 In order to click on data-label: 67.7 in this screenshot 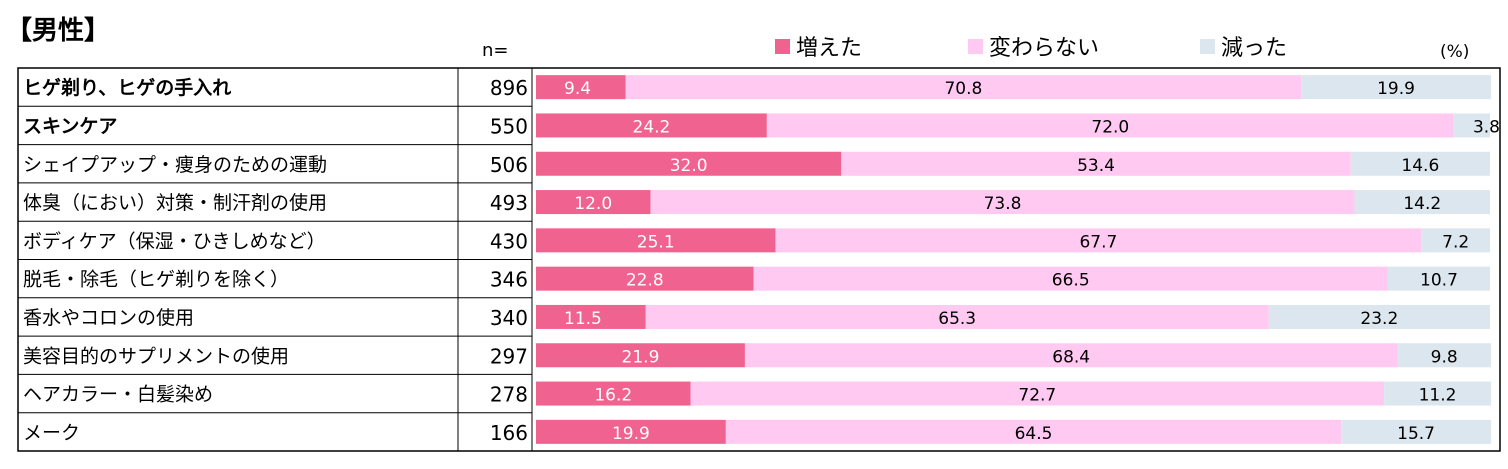, I will do `click(1098, 242)`.